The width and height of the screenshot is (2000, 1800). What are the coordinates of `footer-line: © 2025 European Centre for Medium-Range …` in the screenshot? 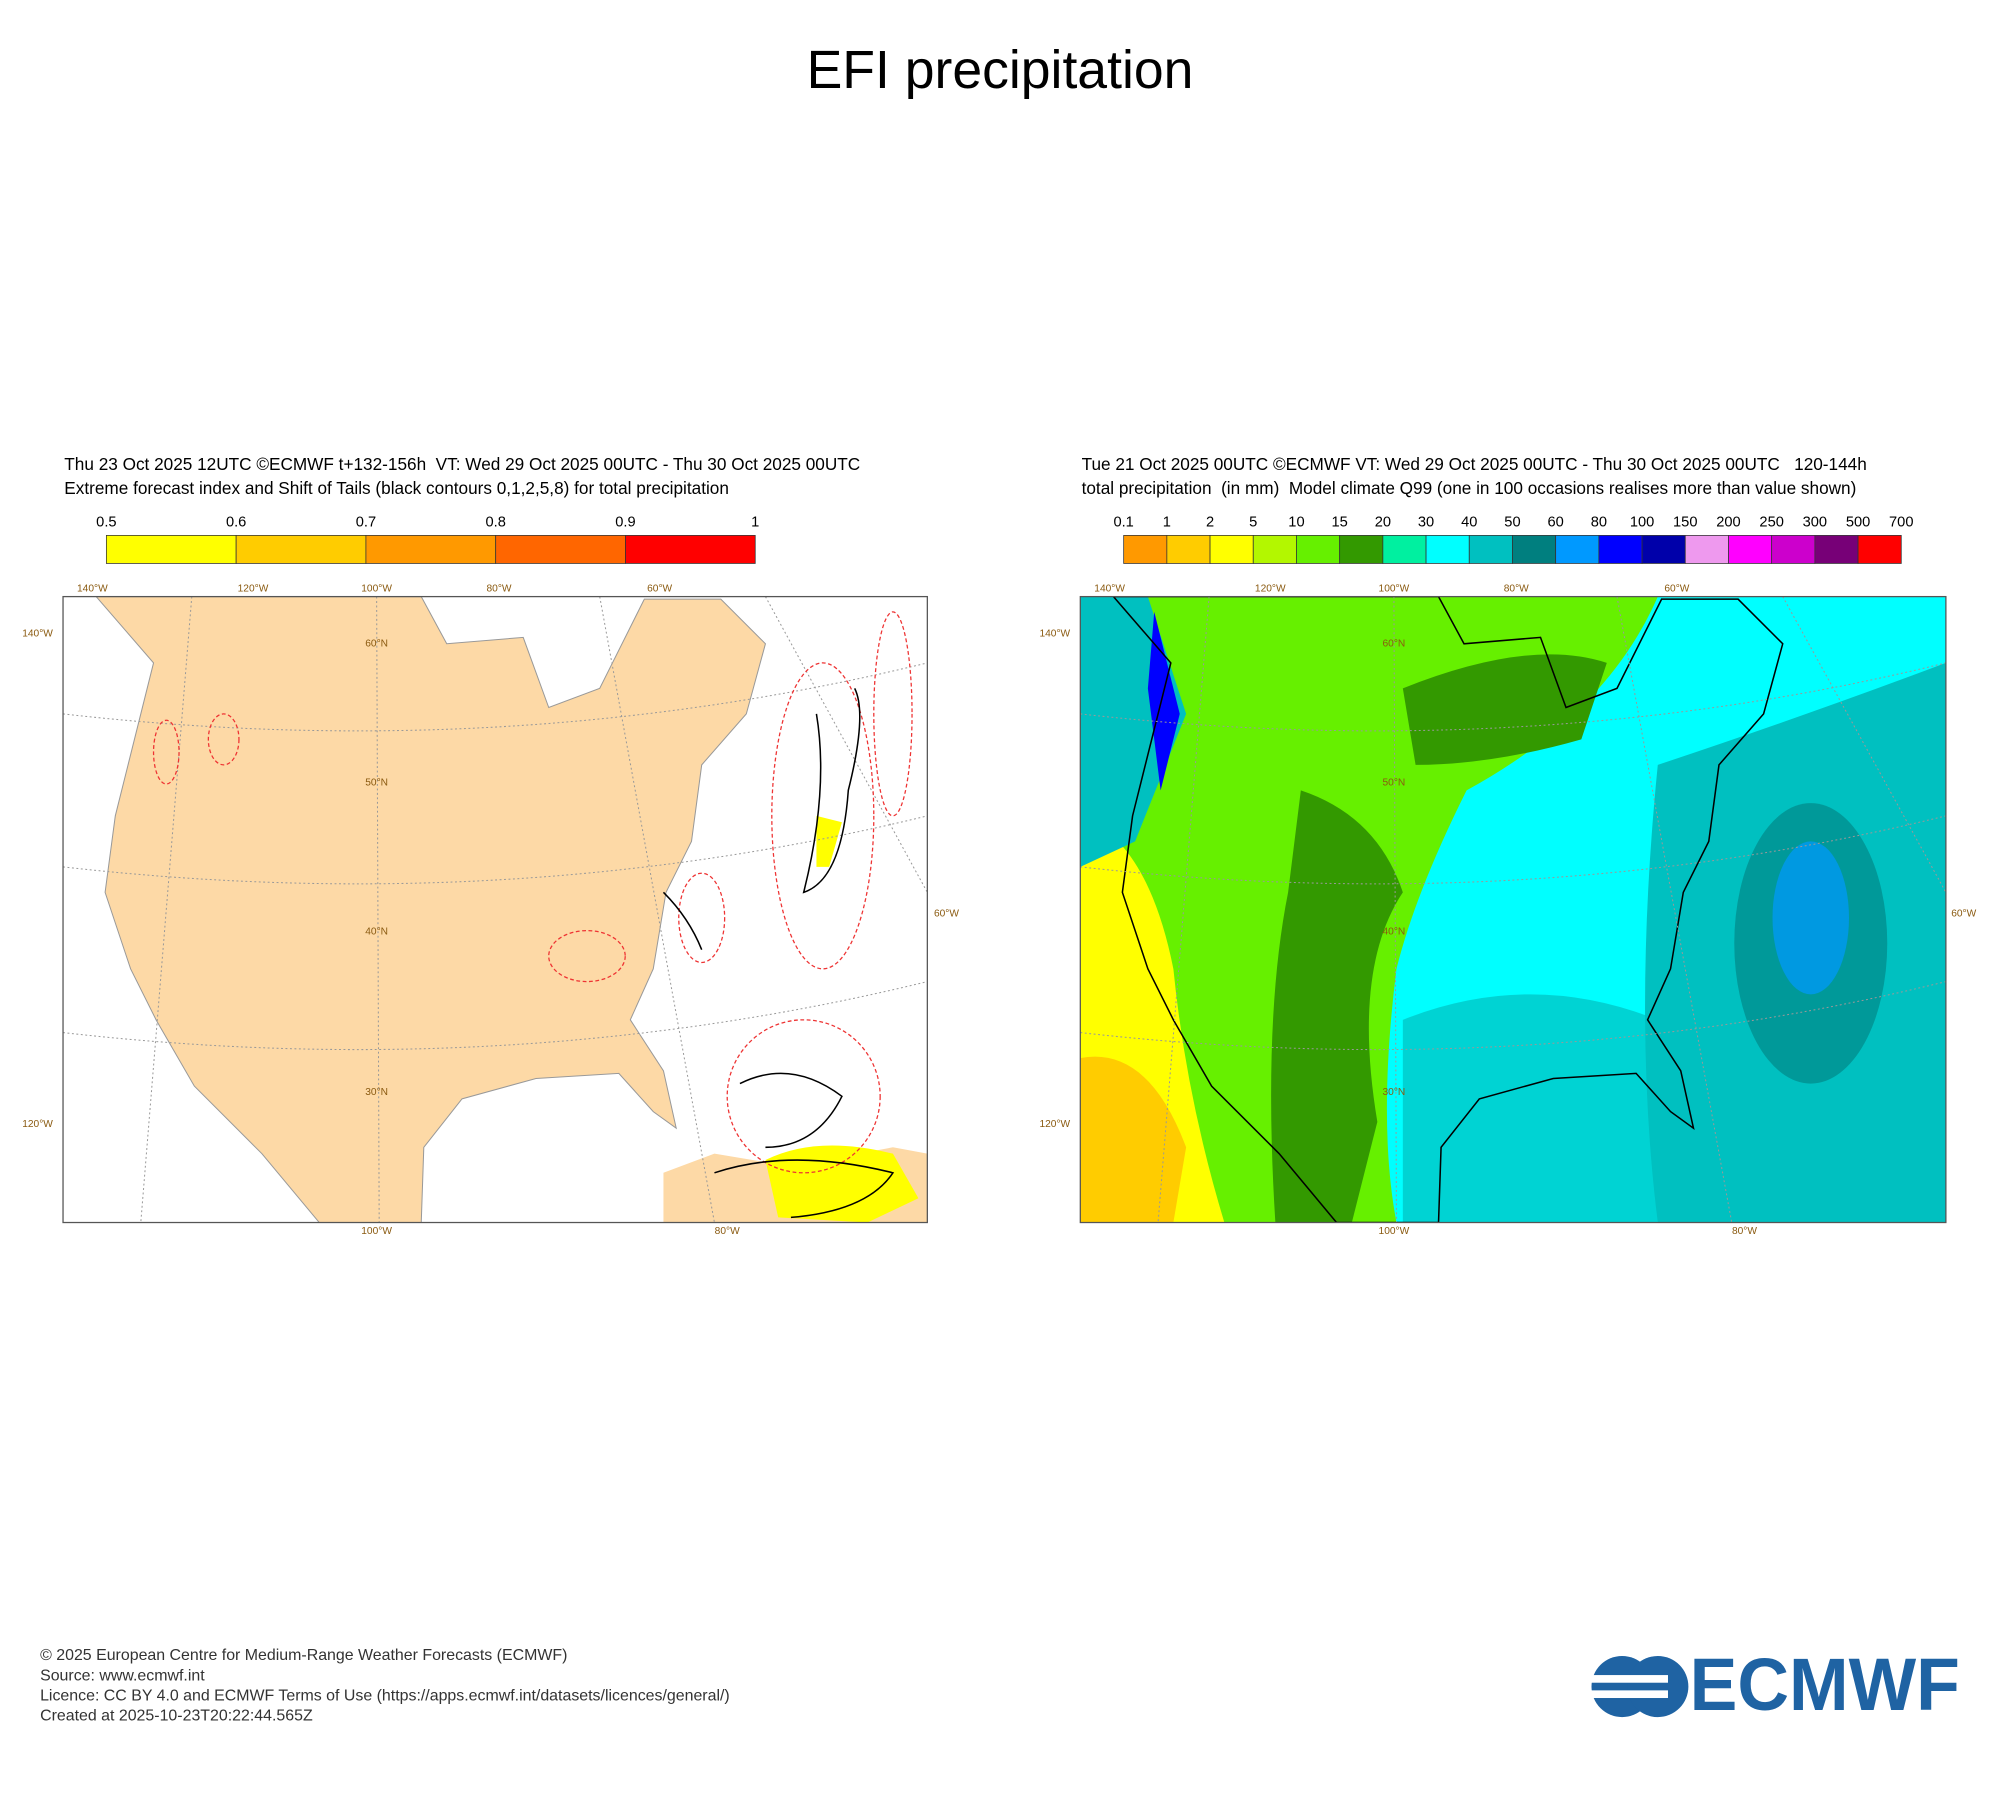 It's located at (303, 1655).